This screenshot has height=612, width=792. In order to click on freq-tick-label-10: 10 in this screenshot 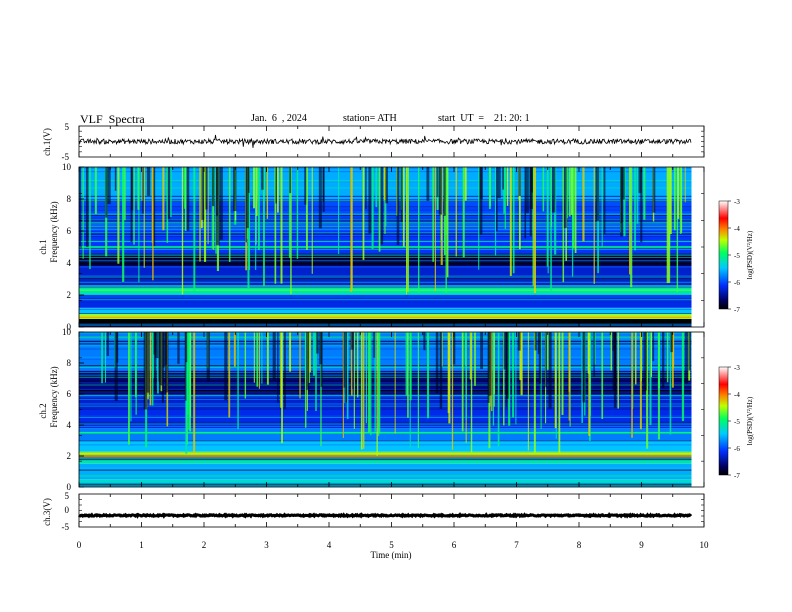, I will do `click(67, 167)`.